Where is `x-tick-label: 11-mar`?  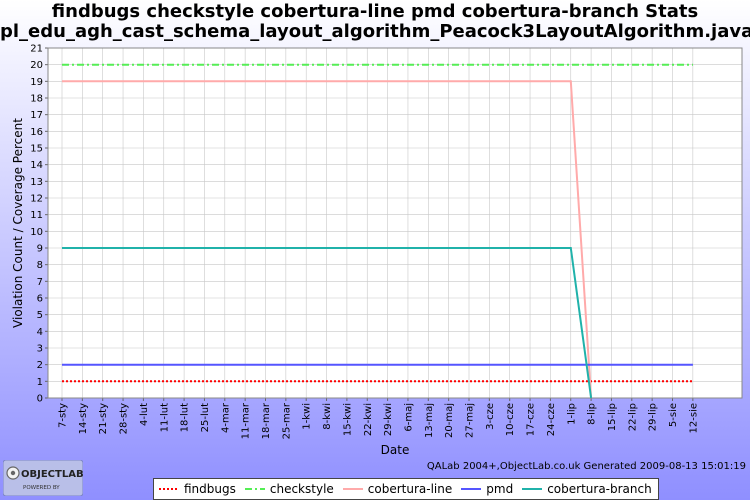
x-tick-label: 11-mar is located at coordinates (246, 420).